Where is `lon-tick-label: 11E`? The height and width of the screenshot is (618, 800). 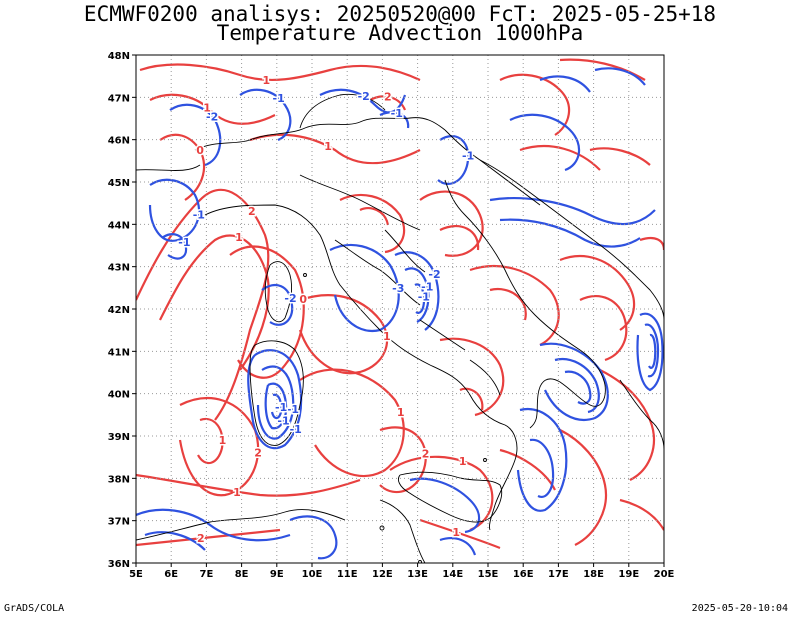 lon-tick-label: 11E is located at coordinates (347, 574).